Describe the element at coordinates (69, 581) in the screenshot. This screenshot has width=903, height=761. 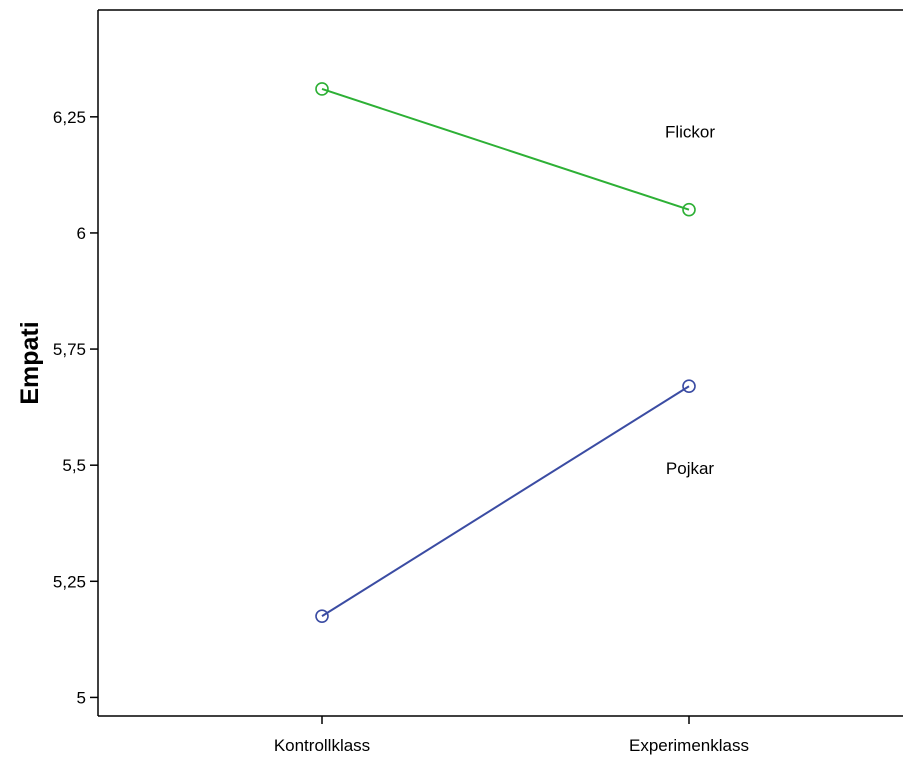
I see `y-tick-label: 5,25` at that location.